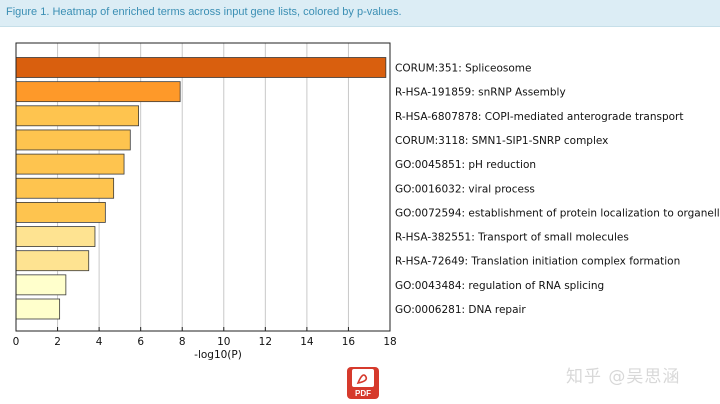 Image resolution: width=720 pixels, height=404 pixels. Describe the element at coordinates (363, 393) in the screenshot. I see `pdf-label: PDF` at that location.